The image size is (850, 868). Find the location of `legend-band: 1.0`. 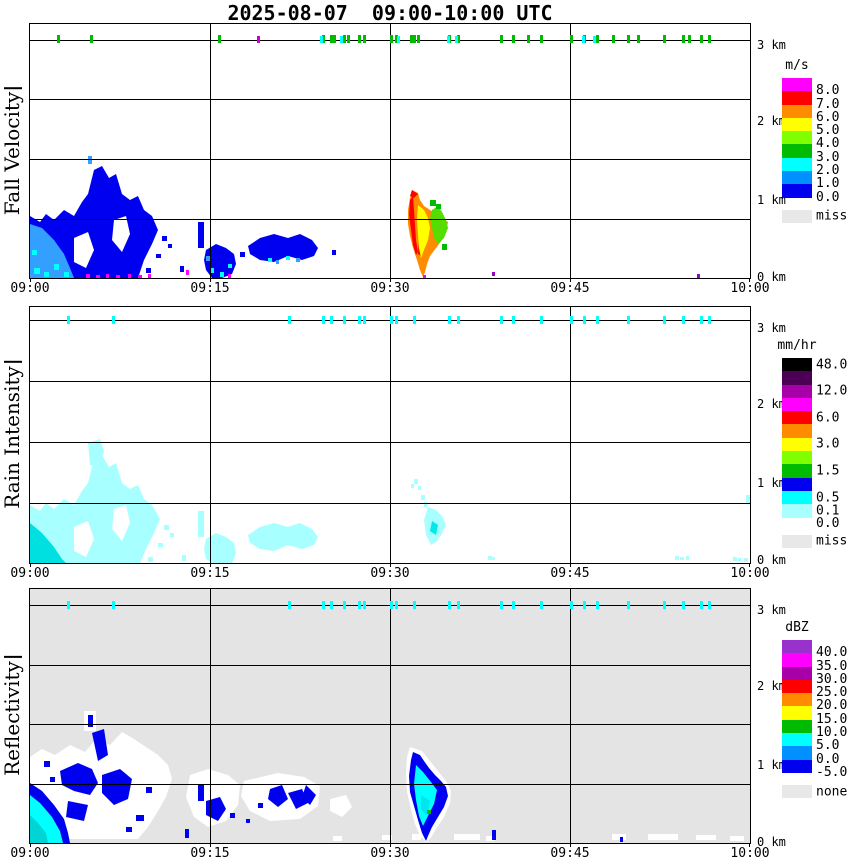

legend-band: 1.0 is located at coordinates (810, 181).